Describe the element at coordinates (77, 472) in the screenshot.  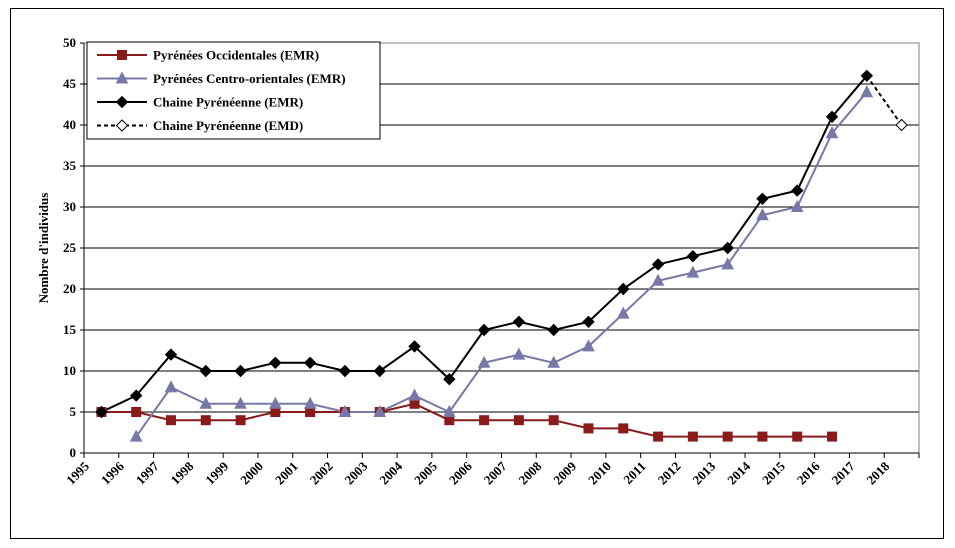
I see `x-tick-label: 1995` at that location.